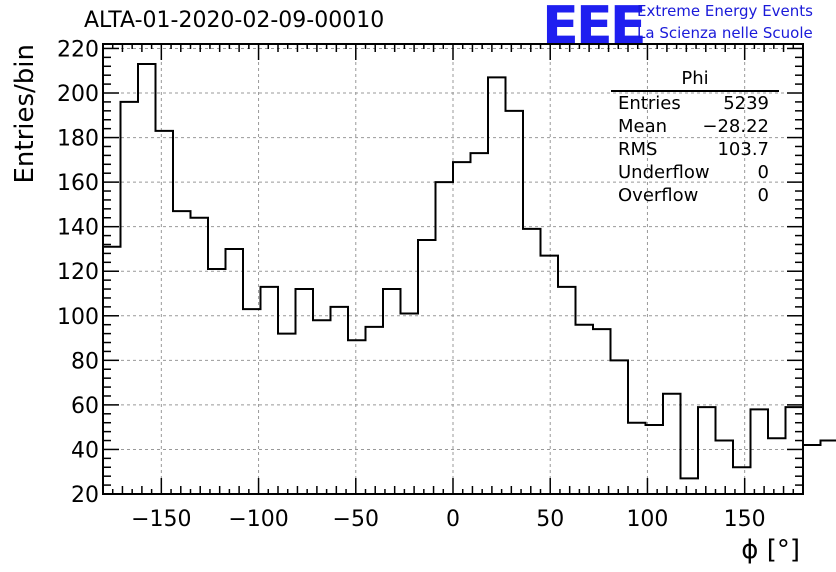 Image resolution: width=836 pixels, height=572 pixels. What do you see at coordinates (453, 519) in the screenshot?
I see `x-tick-label: 0` at bounding box center [453, 519].